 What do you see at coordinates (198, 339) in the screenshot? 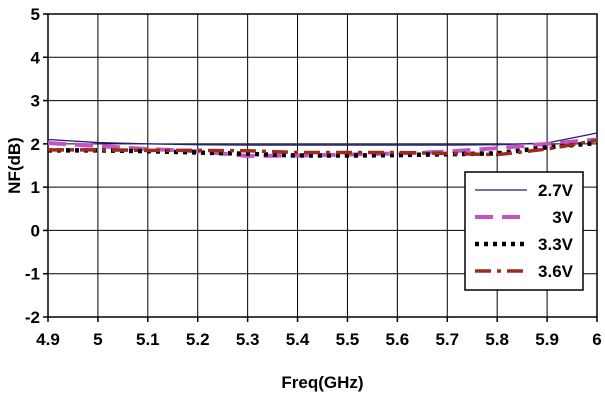
I see `x-tick-label: 5.2` at bounding box center [198, 339].